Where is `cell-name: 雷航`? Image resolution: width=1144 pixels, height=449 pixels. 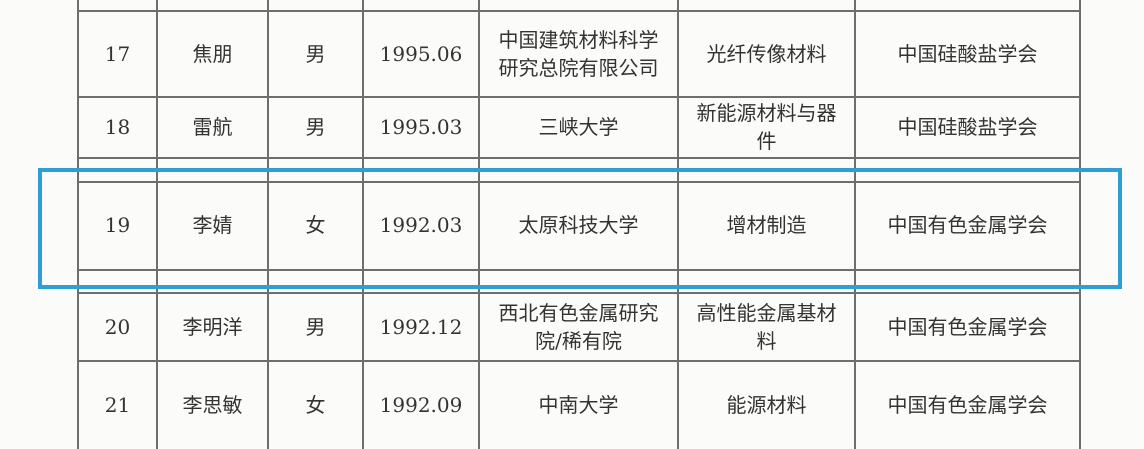 cell-name: 雷航 is located at coordinates (212, 126).